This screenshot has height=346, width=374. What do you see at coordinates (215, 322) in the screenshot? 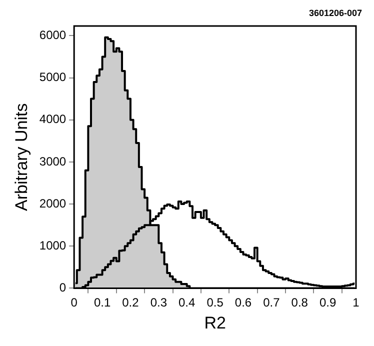
I see `x-axis-title: R2` at bounding box center [215, 322].